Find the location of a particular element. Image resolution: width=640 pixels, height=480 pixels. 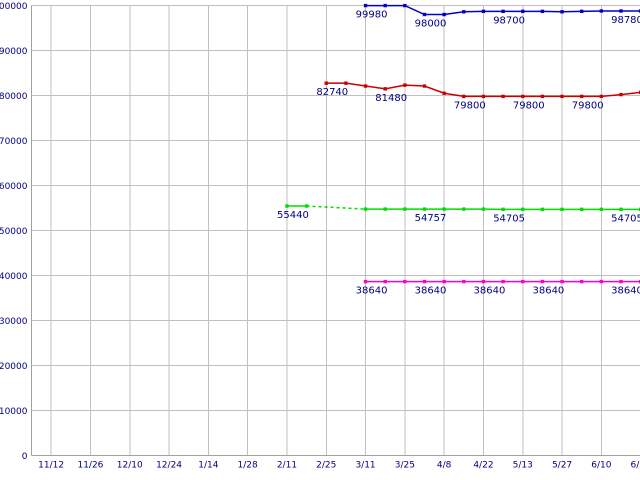

x-axis-tick-label: 1/28 is located at coordinates (248, 466).